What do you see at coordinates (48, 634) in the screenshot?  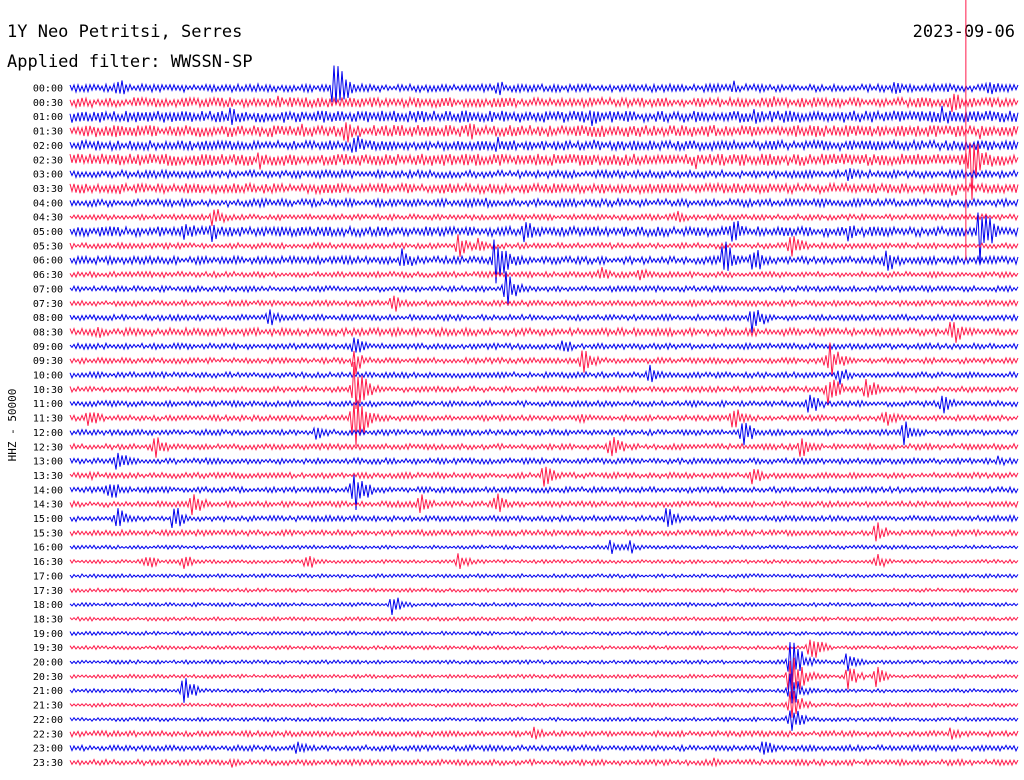 I see `row-time-label: 19:00` at bounding box center [48, 634].